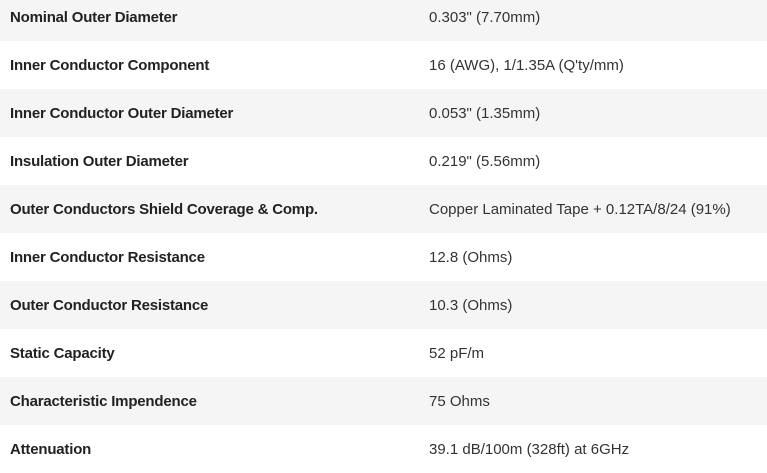  I want to click on spec-value: 0.303" (7.70mm), so click(485, 17).